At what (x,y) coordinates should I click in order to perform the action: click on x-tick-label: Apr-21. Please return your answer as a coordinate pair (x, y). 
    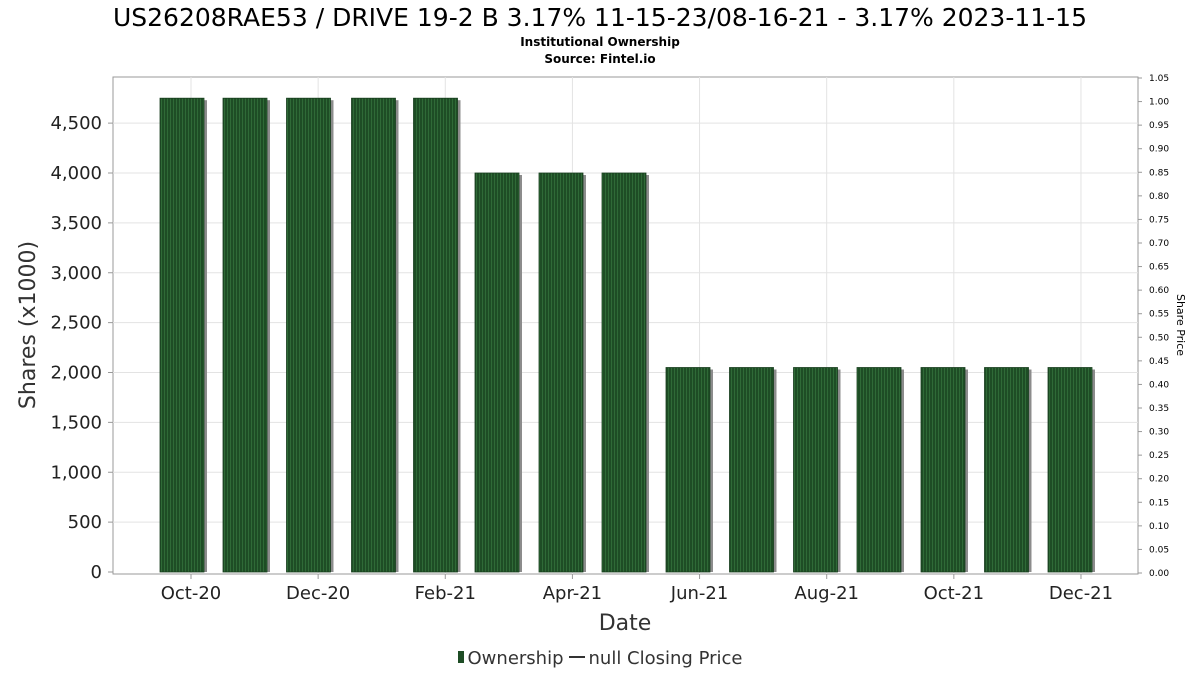
    Looking at the image, I should click on (572, 593).